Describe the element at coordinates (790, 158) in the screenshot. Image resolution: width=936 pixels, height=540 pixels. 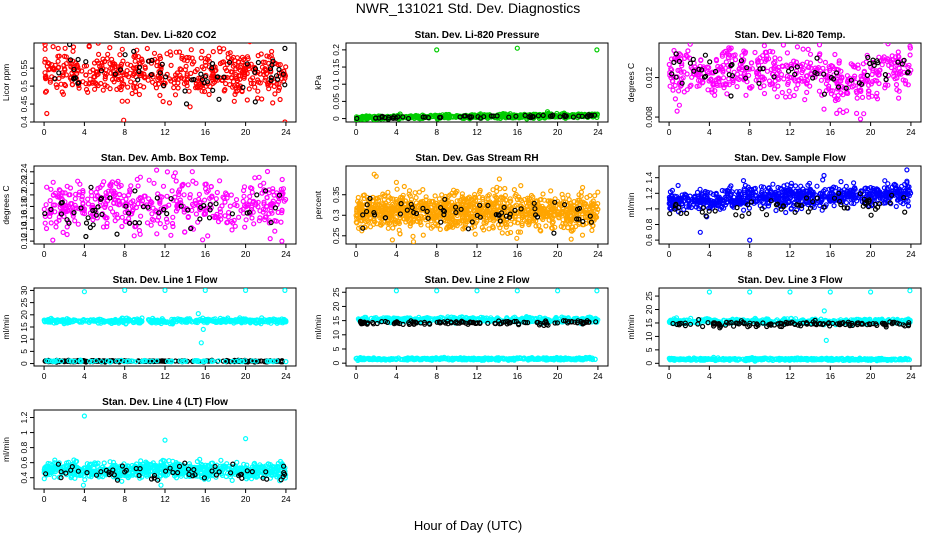
I see `panel-title: Stan. Dev. Sample Flow` at that location.